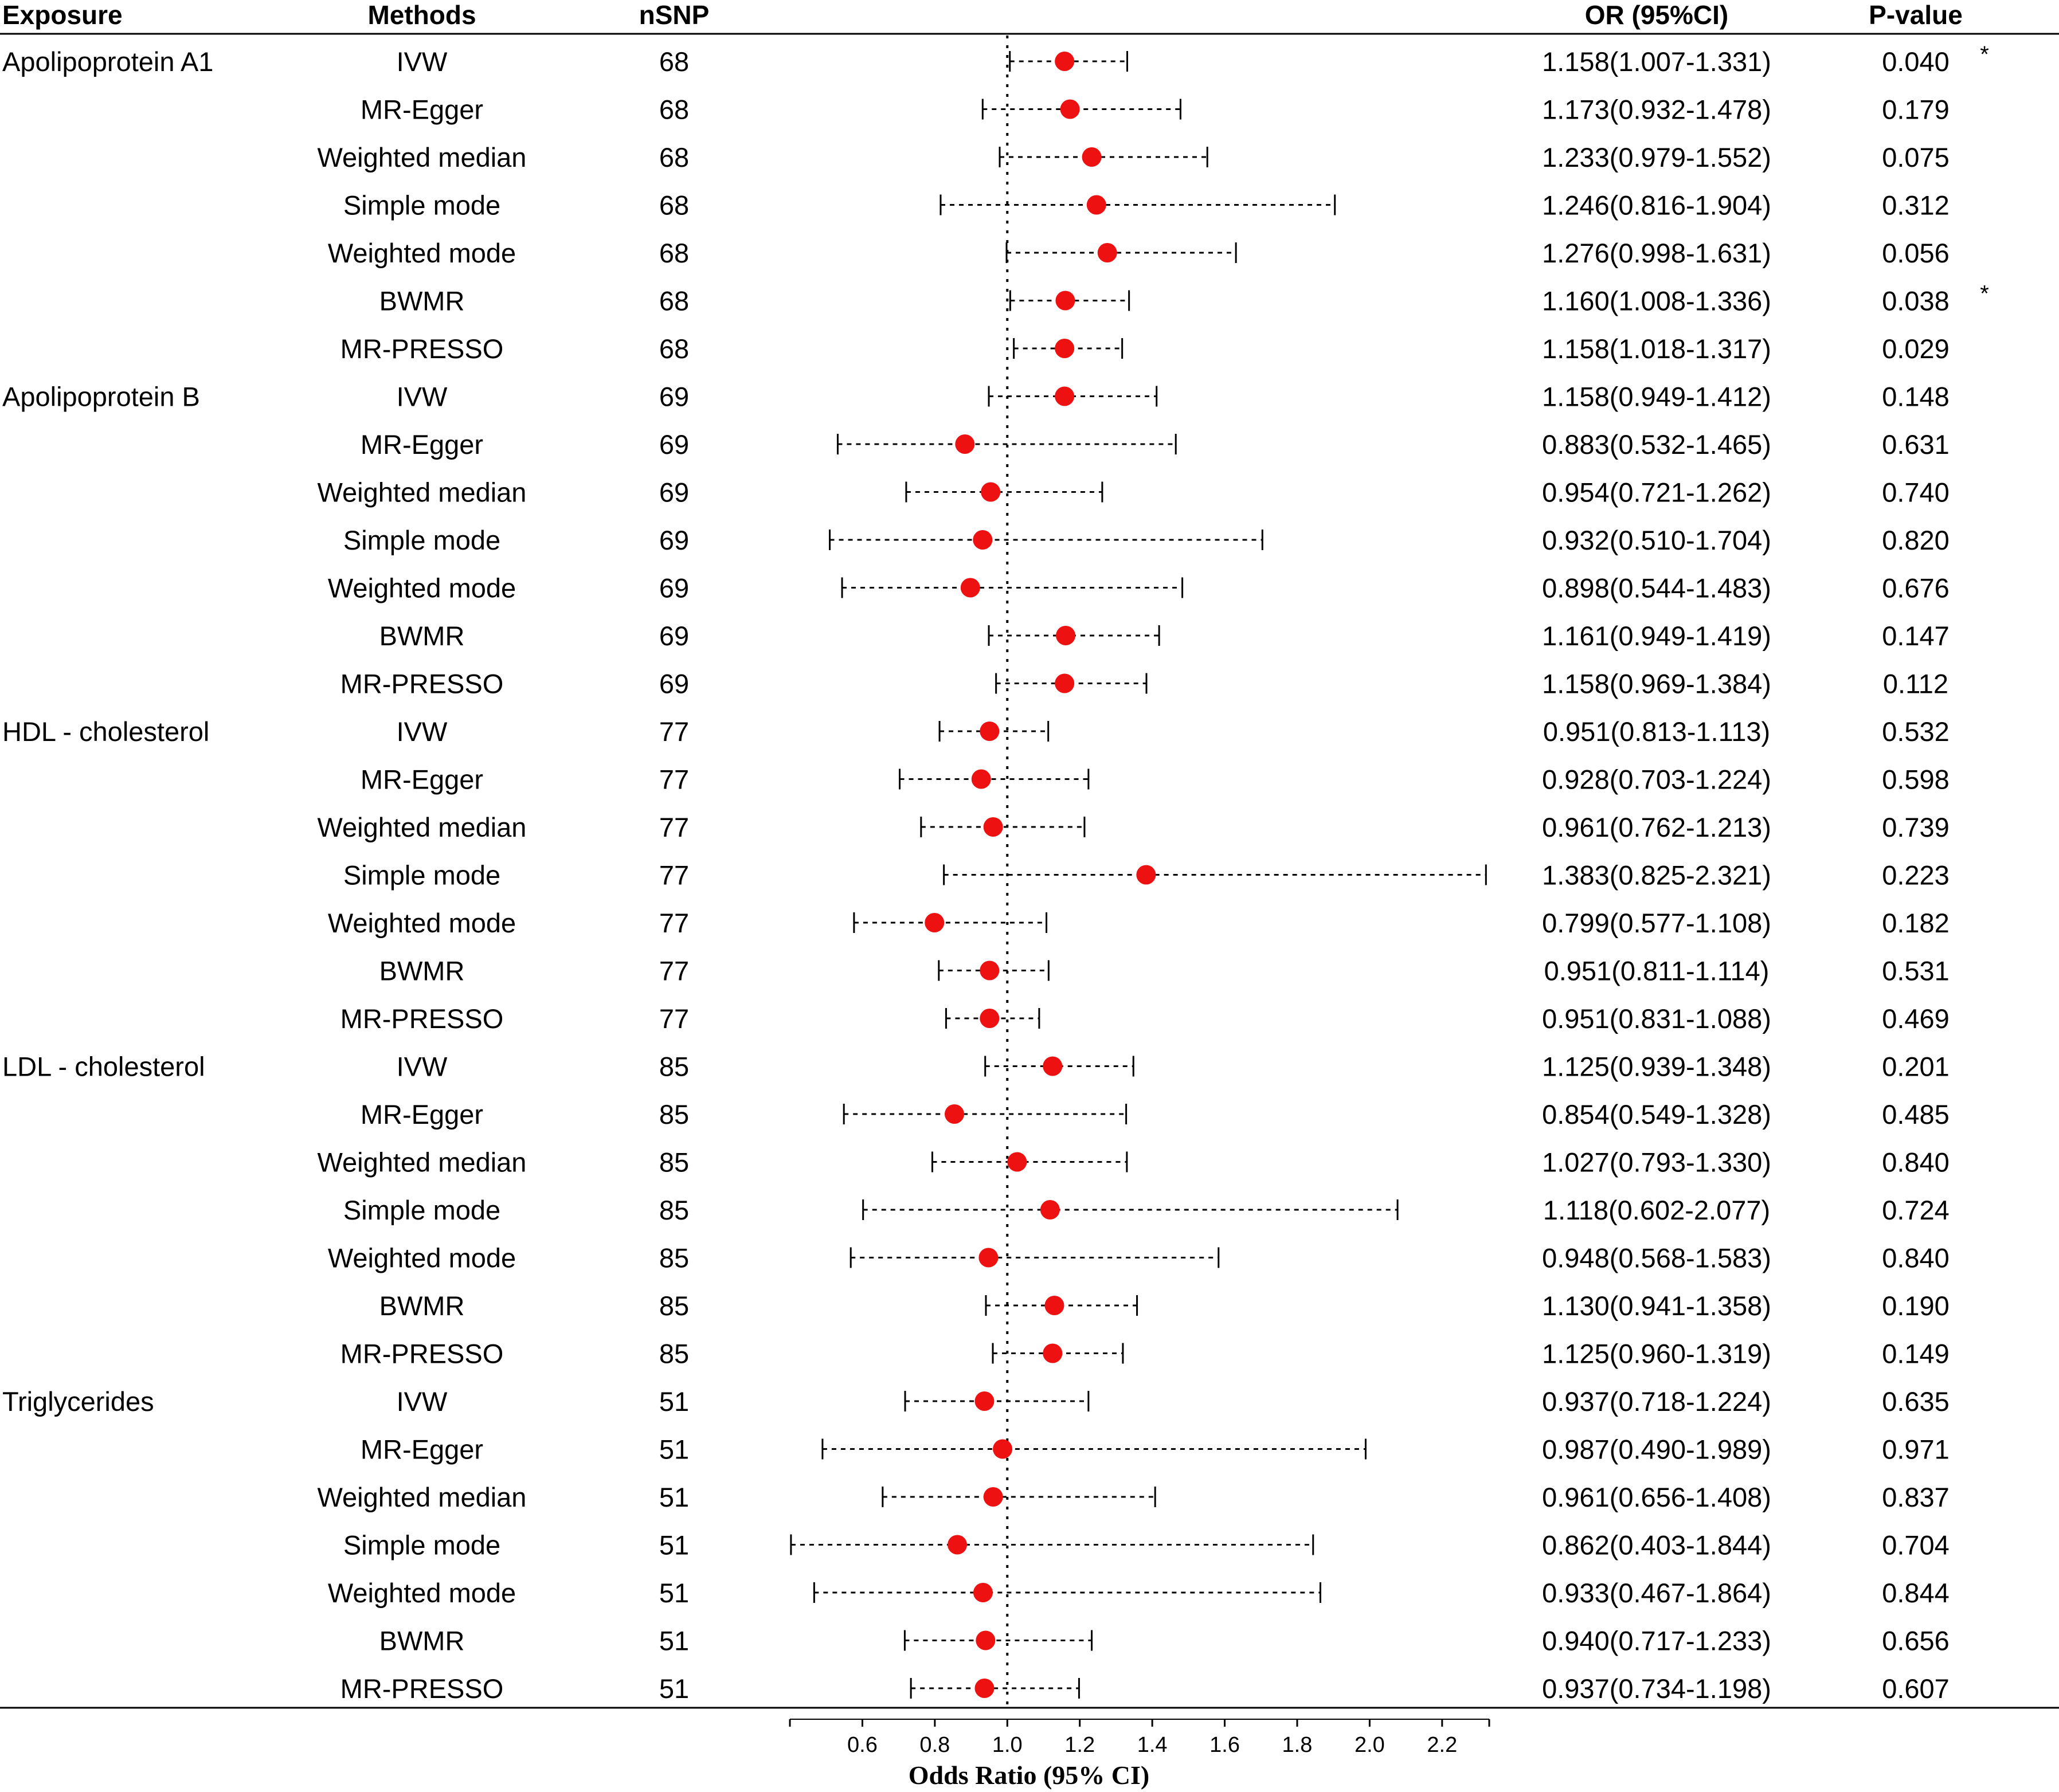  I want to click on table-row: MR-Egger 69 0.883(0.532-1.465) 0.631, so click(1155, 444).